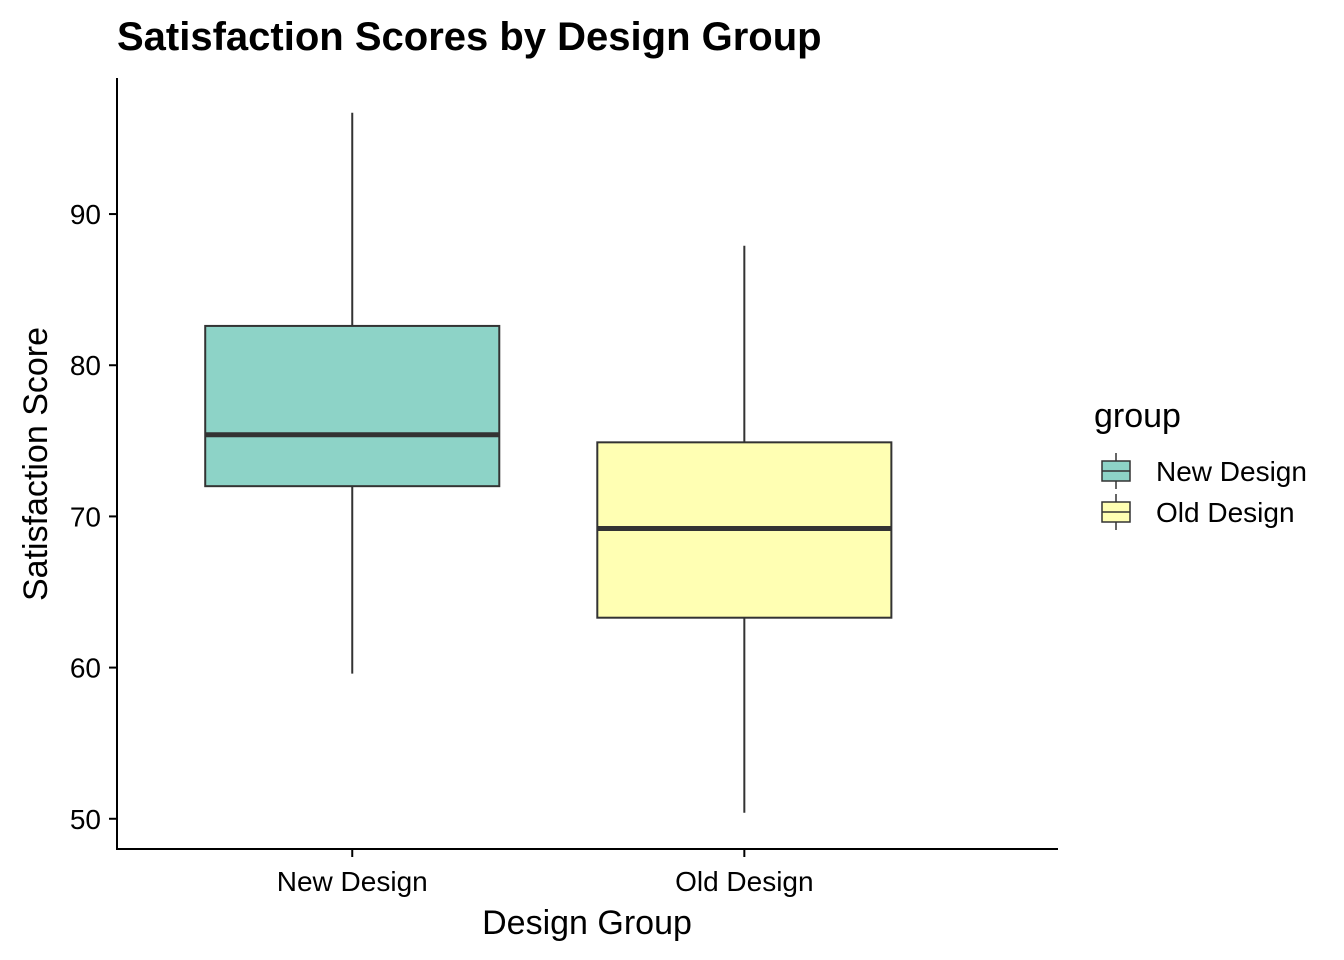 Image resolution: width=1344 pixels, height=960 pixels. What do you see at coordinates (85, 819) in the screenshot?
I see `y-tick-label: 50` at bounding box center [85, 819].